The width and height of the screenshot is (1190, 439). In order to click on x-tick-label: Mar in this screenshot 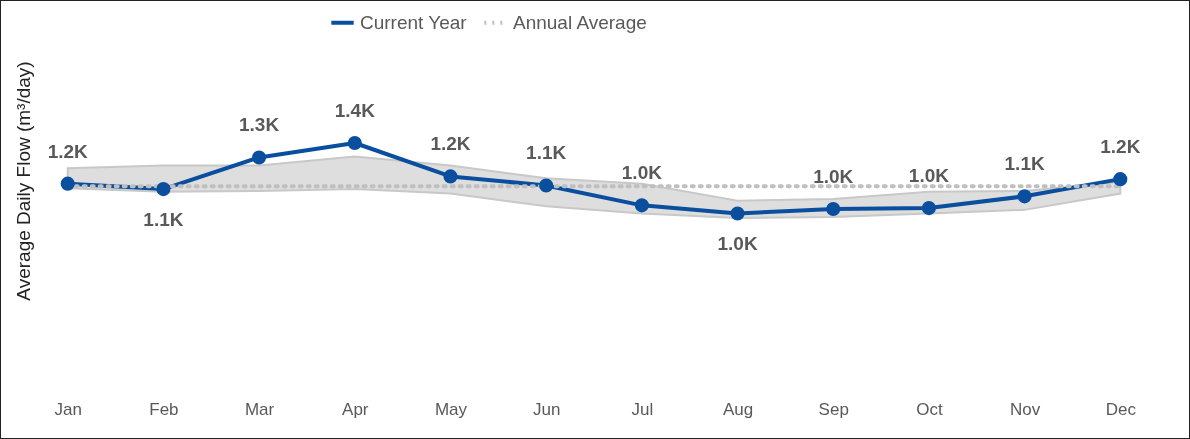, I will do `click(259, 409)`.